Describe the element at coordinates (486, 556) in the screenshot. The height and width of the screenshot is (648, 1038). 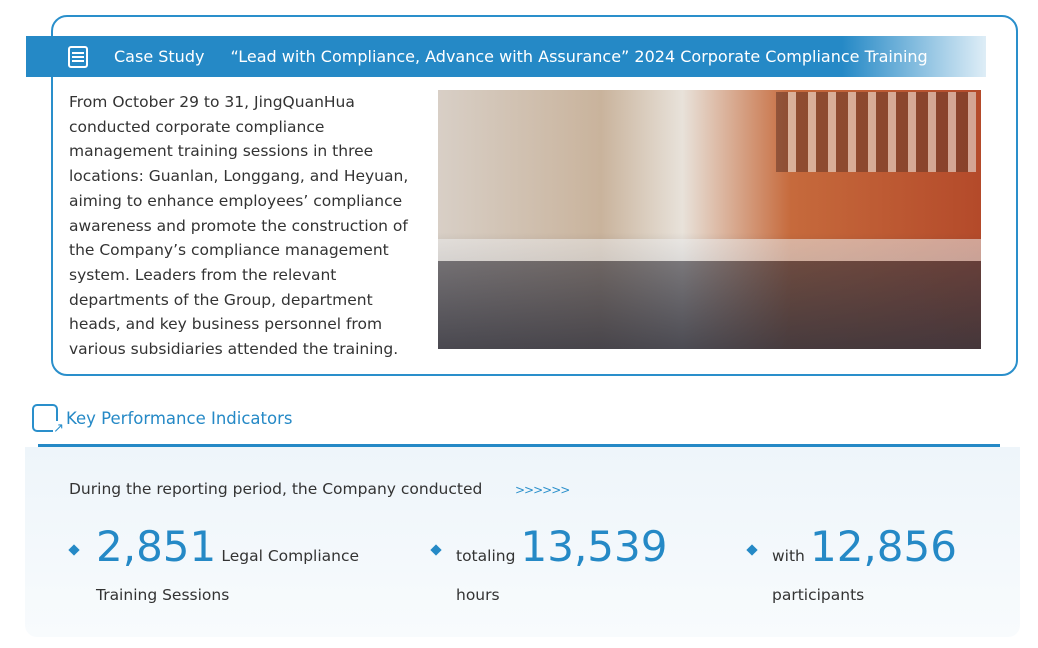
I see `stat-prefix: totaling` at that location.